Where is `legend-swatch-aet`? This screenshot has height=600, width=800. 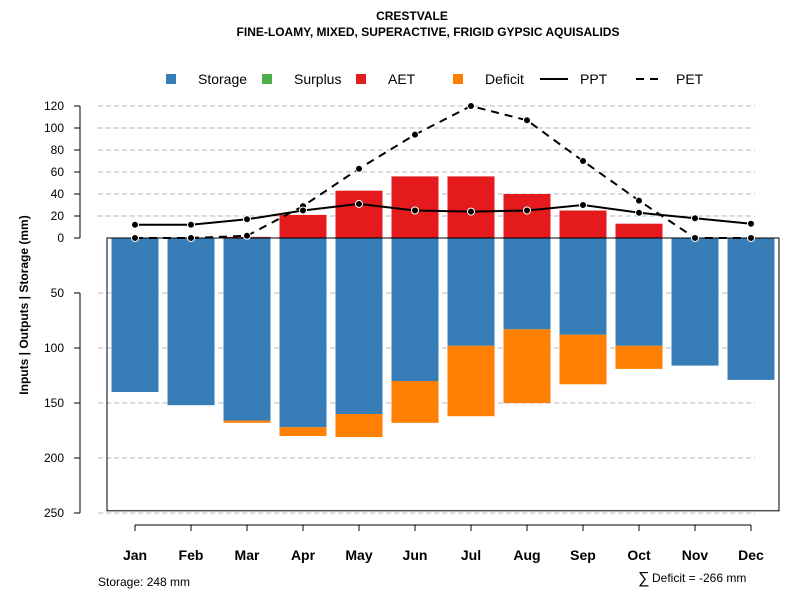
legend-swatch-aet is located at coordinates (361, 79).